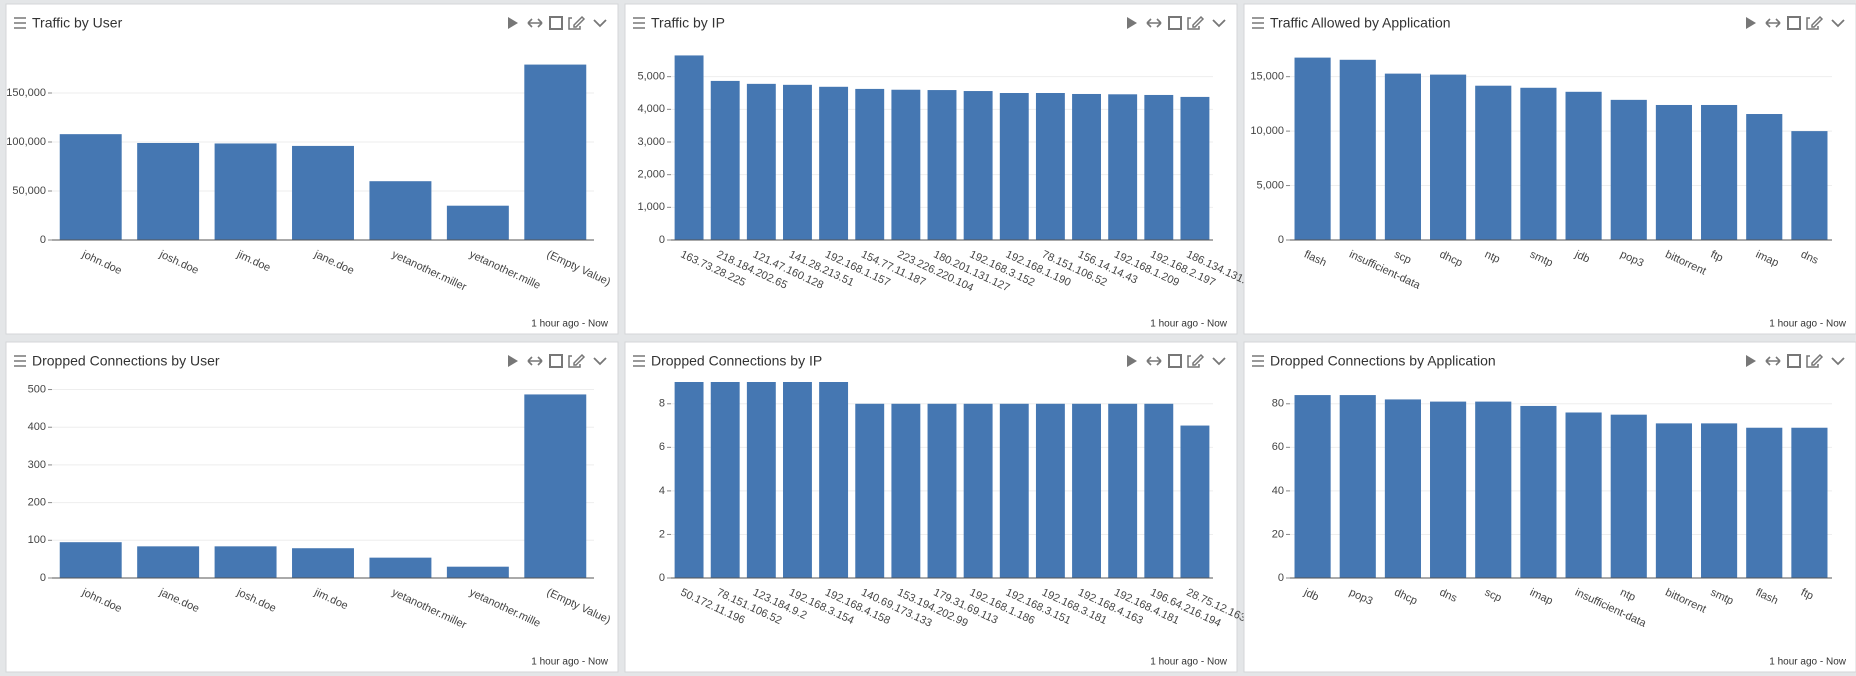 The width and height of the screenshot is (1856, 676). I want to click on y-tick-label: 60, so click(1278, 447).